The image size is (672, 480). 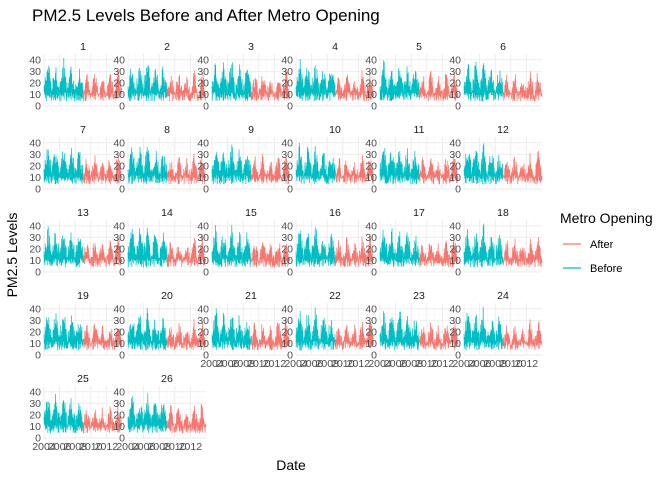 I want to click on facet-strip-label: 23, so click(x=419, y=296).